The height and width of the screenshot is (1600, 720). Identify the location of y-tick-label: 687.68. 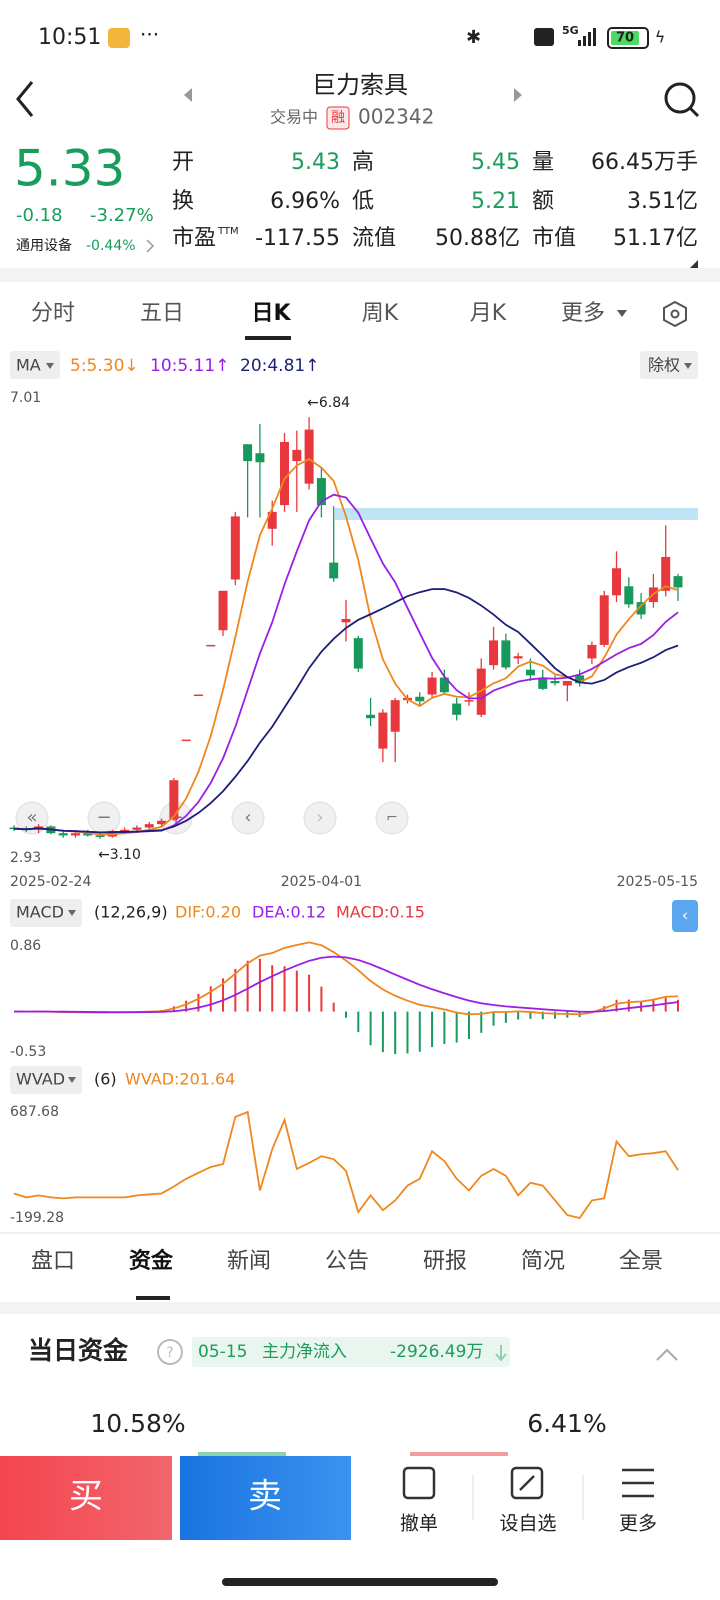
(34, 1112).